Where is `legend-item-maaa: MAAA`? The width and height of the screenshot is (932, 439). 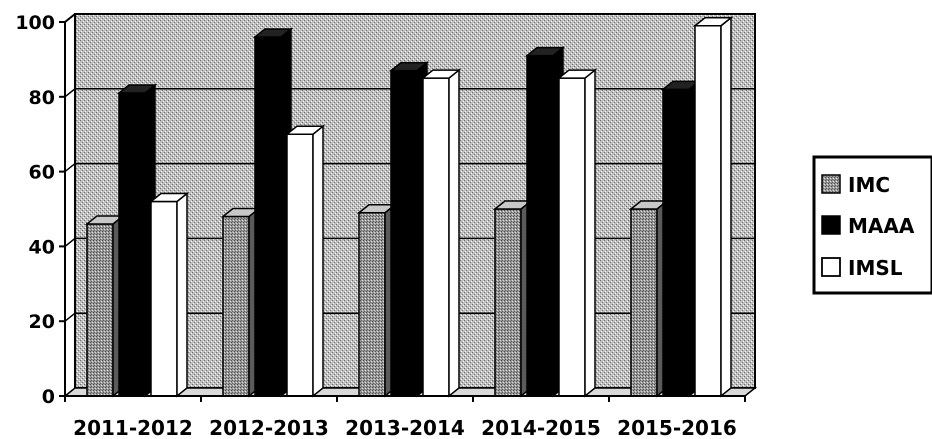
legend-item-maaa: MAAA is located at coordinates (868, 226).